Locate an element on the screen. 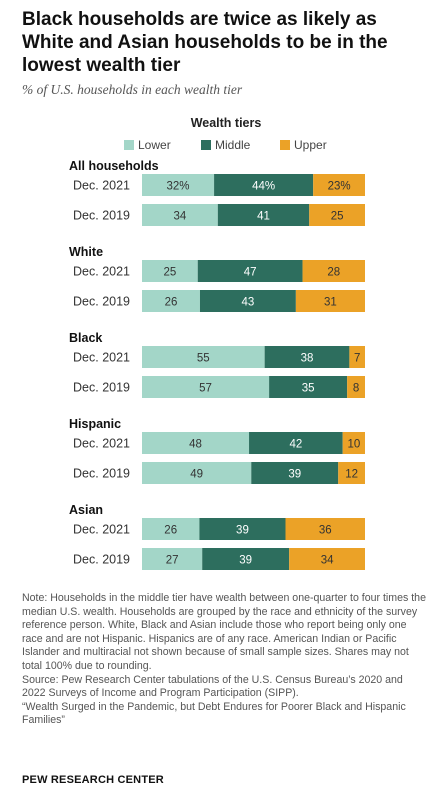  data-label: 41 is located at coordinates (263, 217).